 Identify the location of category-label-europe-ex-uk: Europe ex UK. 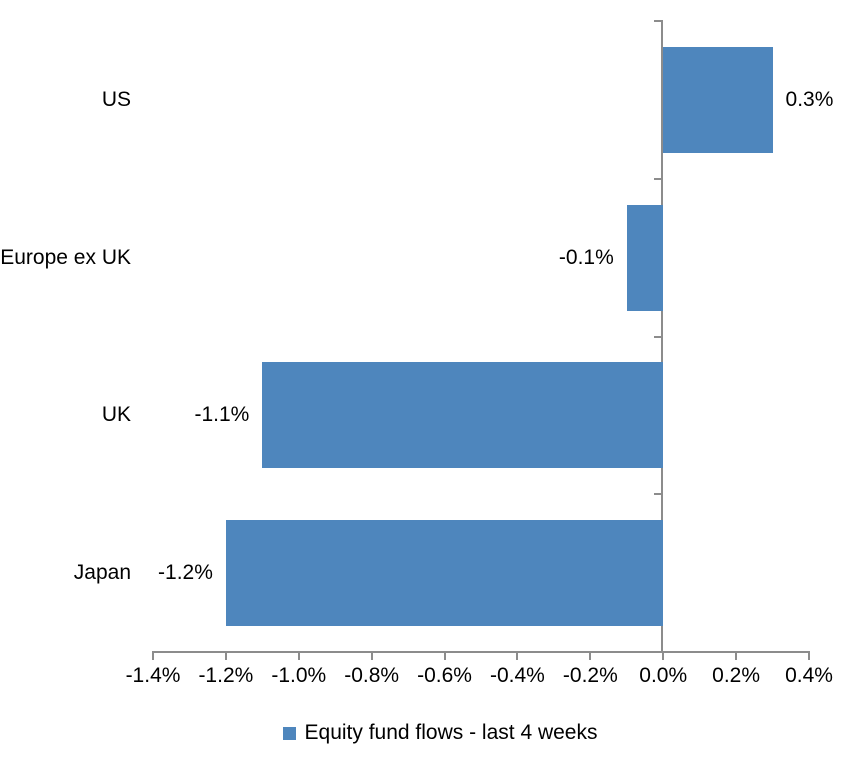
(65, 257).